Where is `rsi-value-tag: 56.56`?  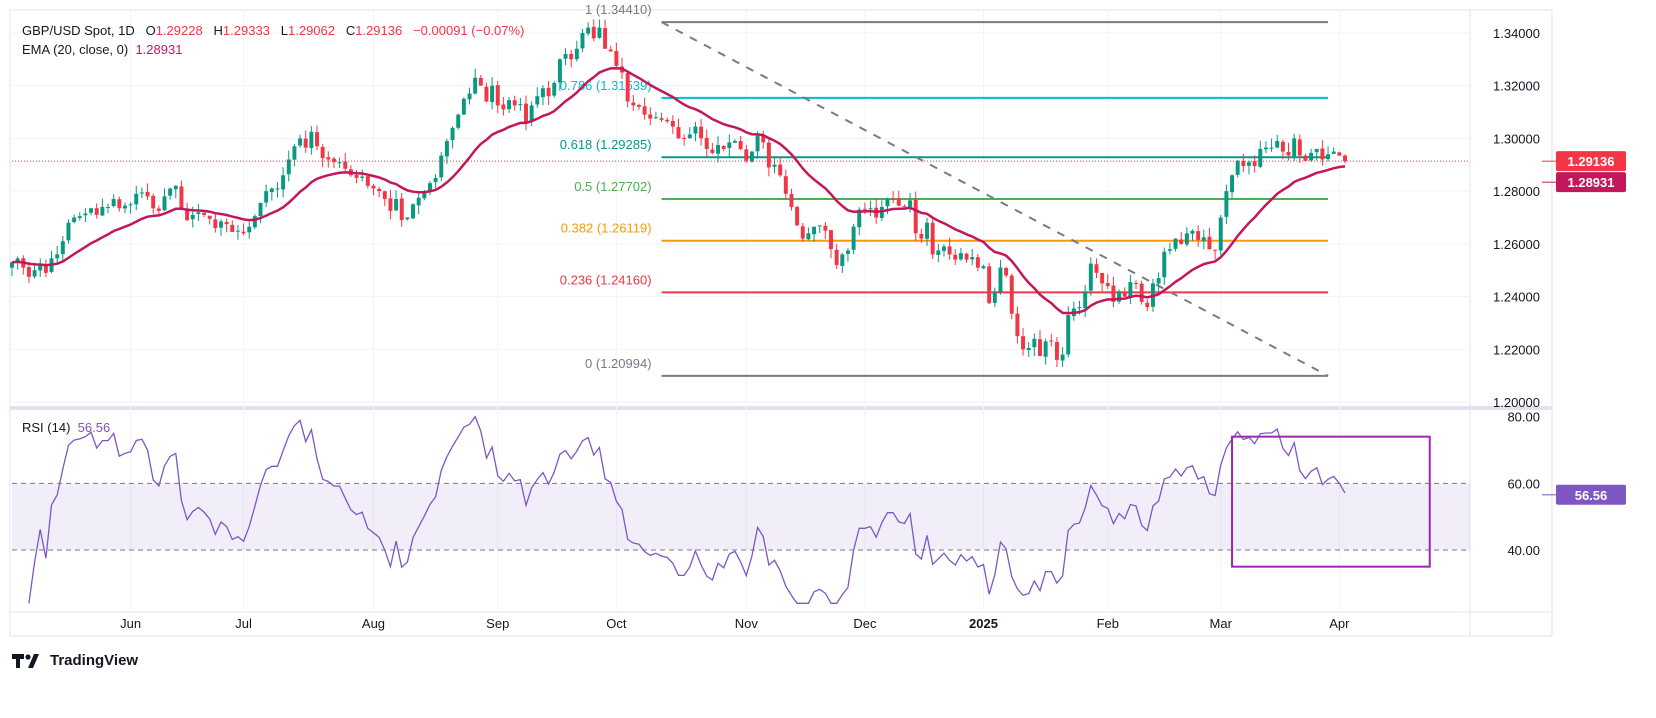 rsi-value-tag: 56.56 is located at coordinates (1591, 495).